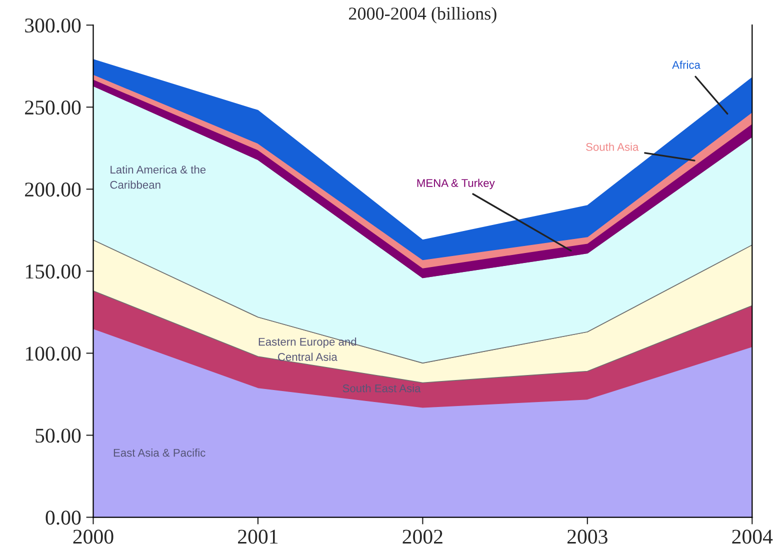 The width and height of the screenshot is (777, 558). I want to click on y-tick-label: 250.00, so click(53, 107).